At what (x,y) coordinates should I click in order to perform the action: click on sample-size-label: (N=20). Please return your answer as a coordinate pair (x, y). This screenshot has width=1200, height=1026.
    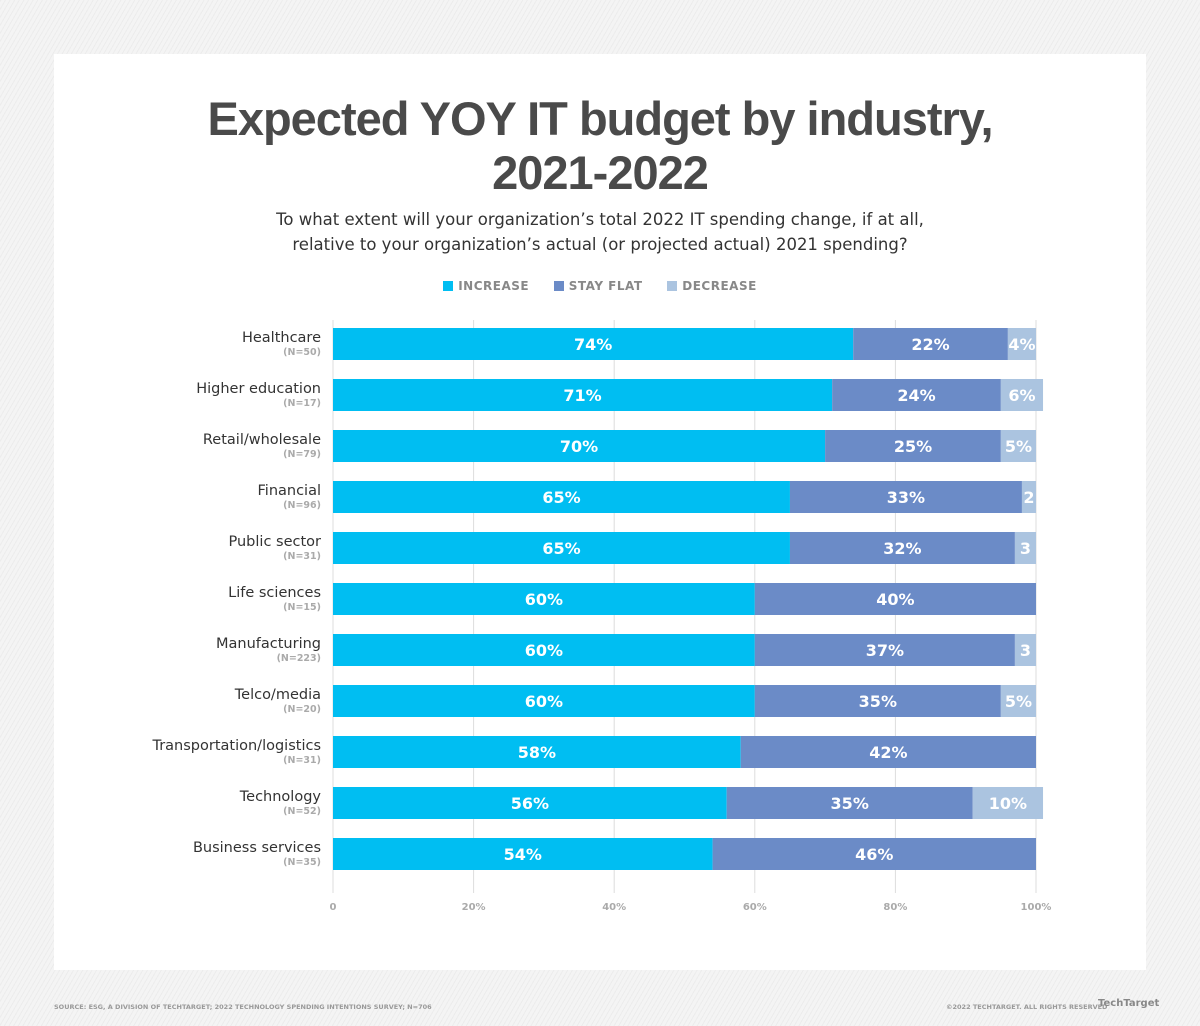
    Looking at the image, I should click on (302, 709).